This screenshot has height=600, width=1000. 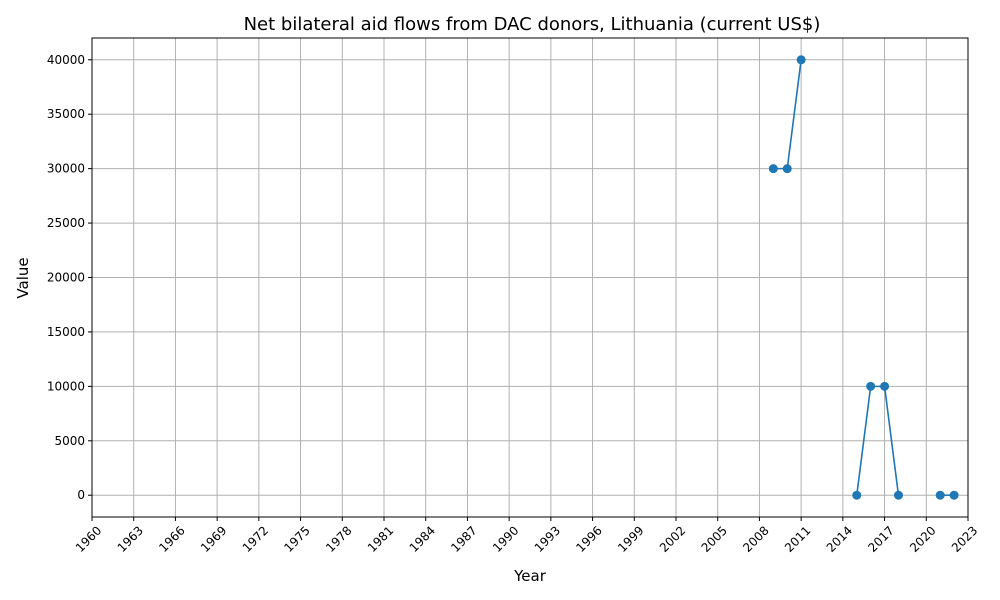 What do you see at coordinates (23, 277) in the screenshot?
I see `y-axis-label: Value` at bounding box center [23, 277].